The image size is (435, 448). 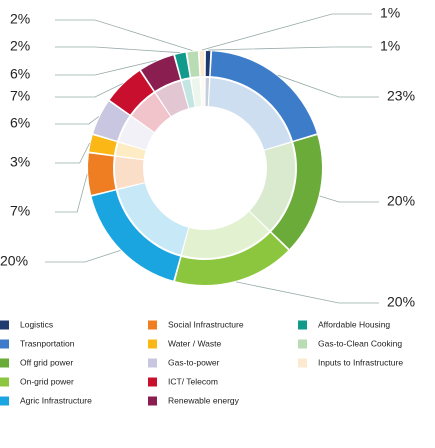 What do you see at coordinates (194, 343) in the screenshot?
I see `legend-label: Water / Waste` at bounding box center [194, 343].